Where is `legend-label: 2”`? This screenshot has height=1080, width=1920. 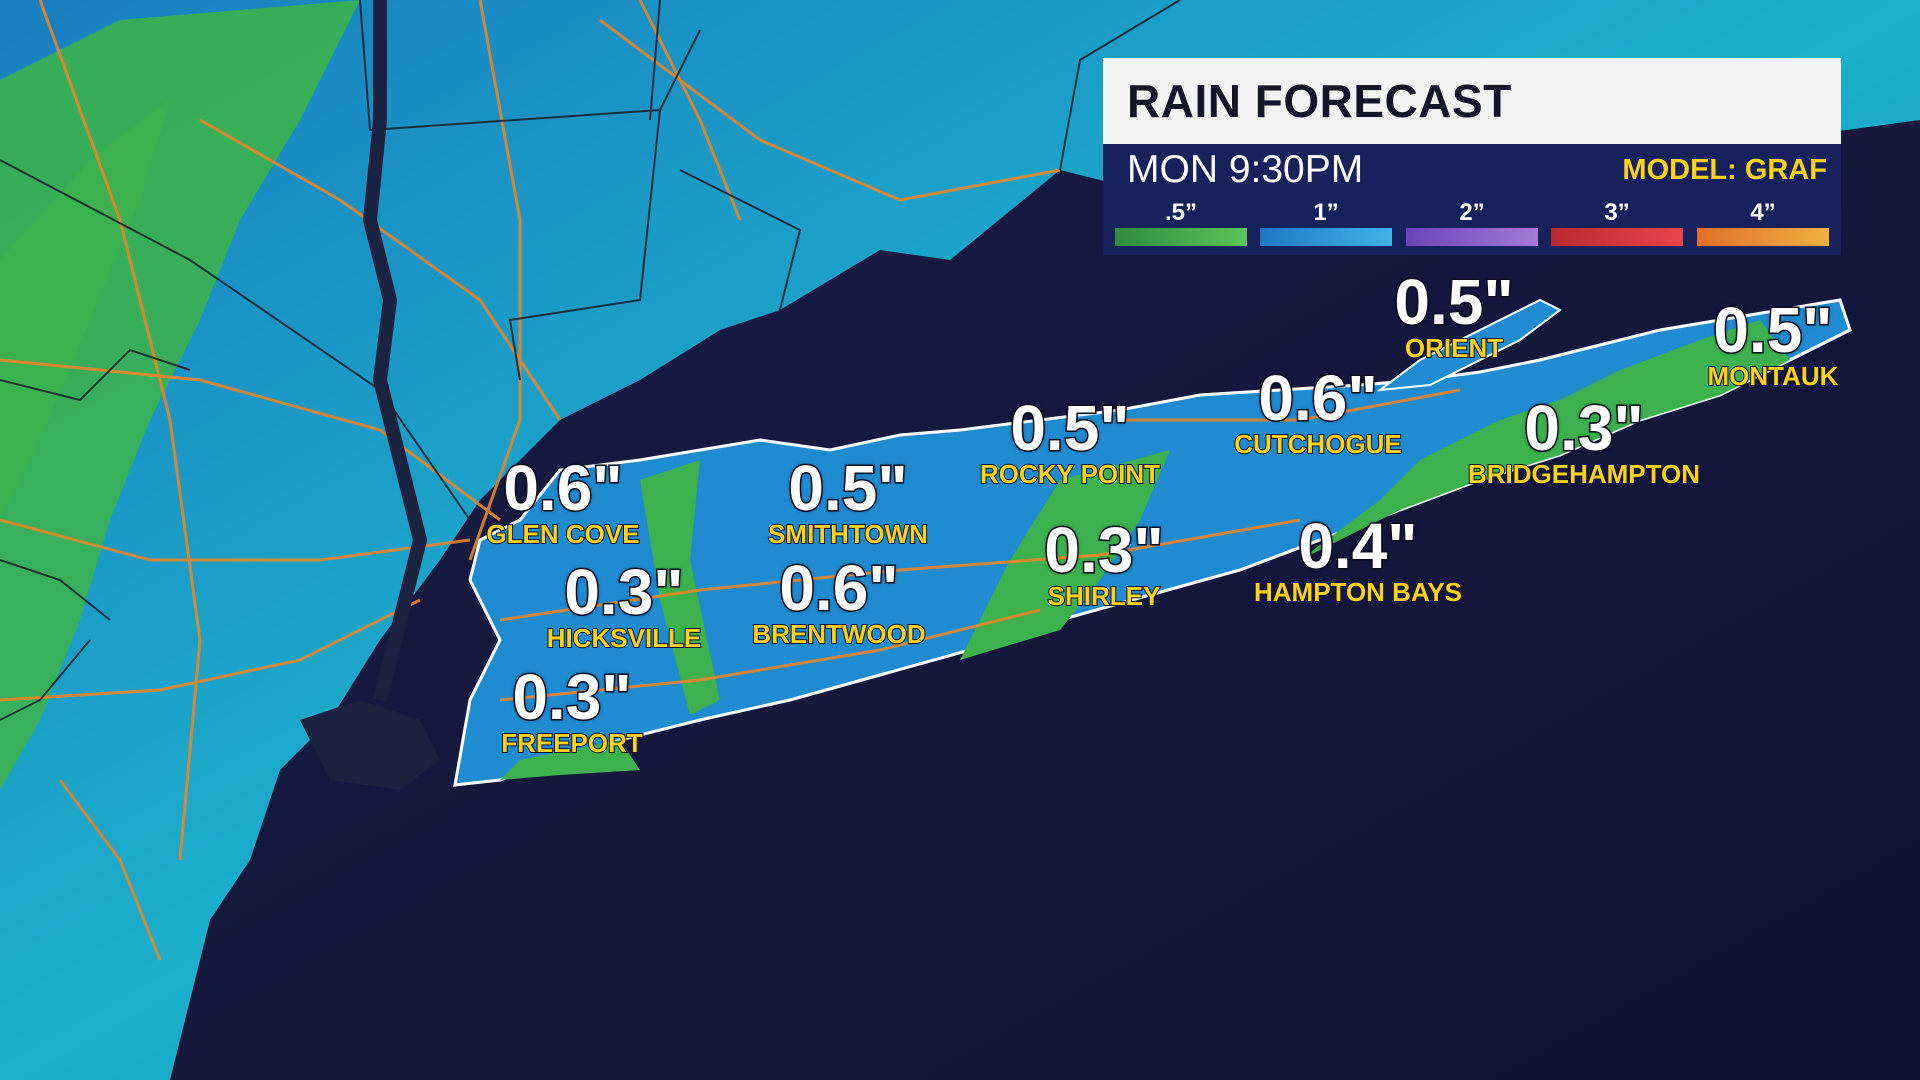
legend-label: 2” is located at coordinates (1472, 212).